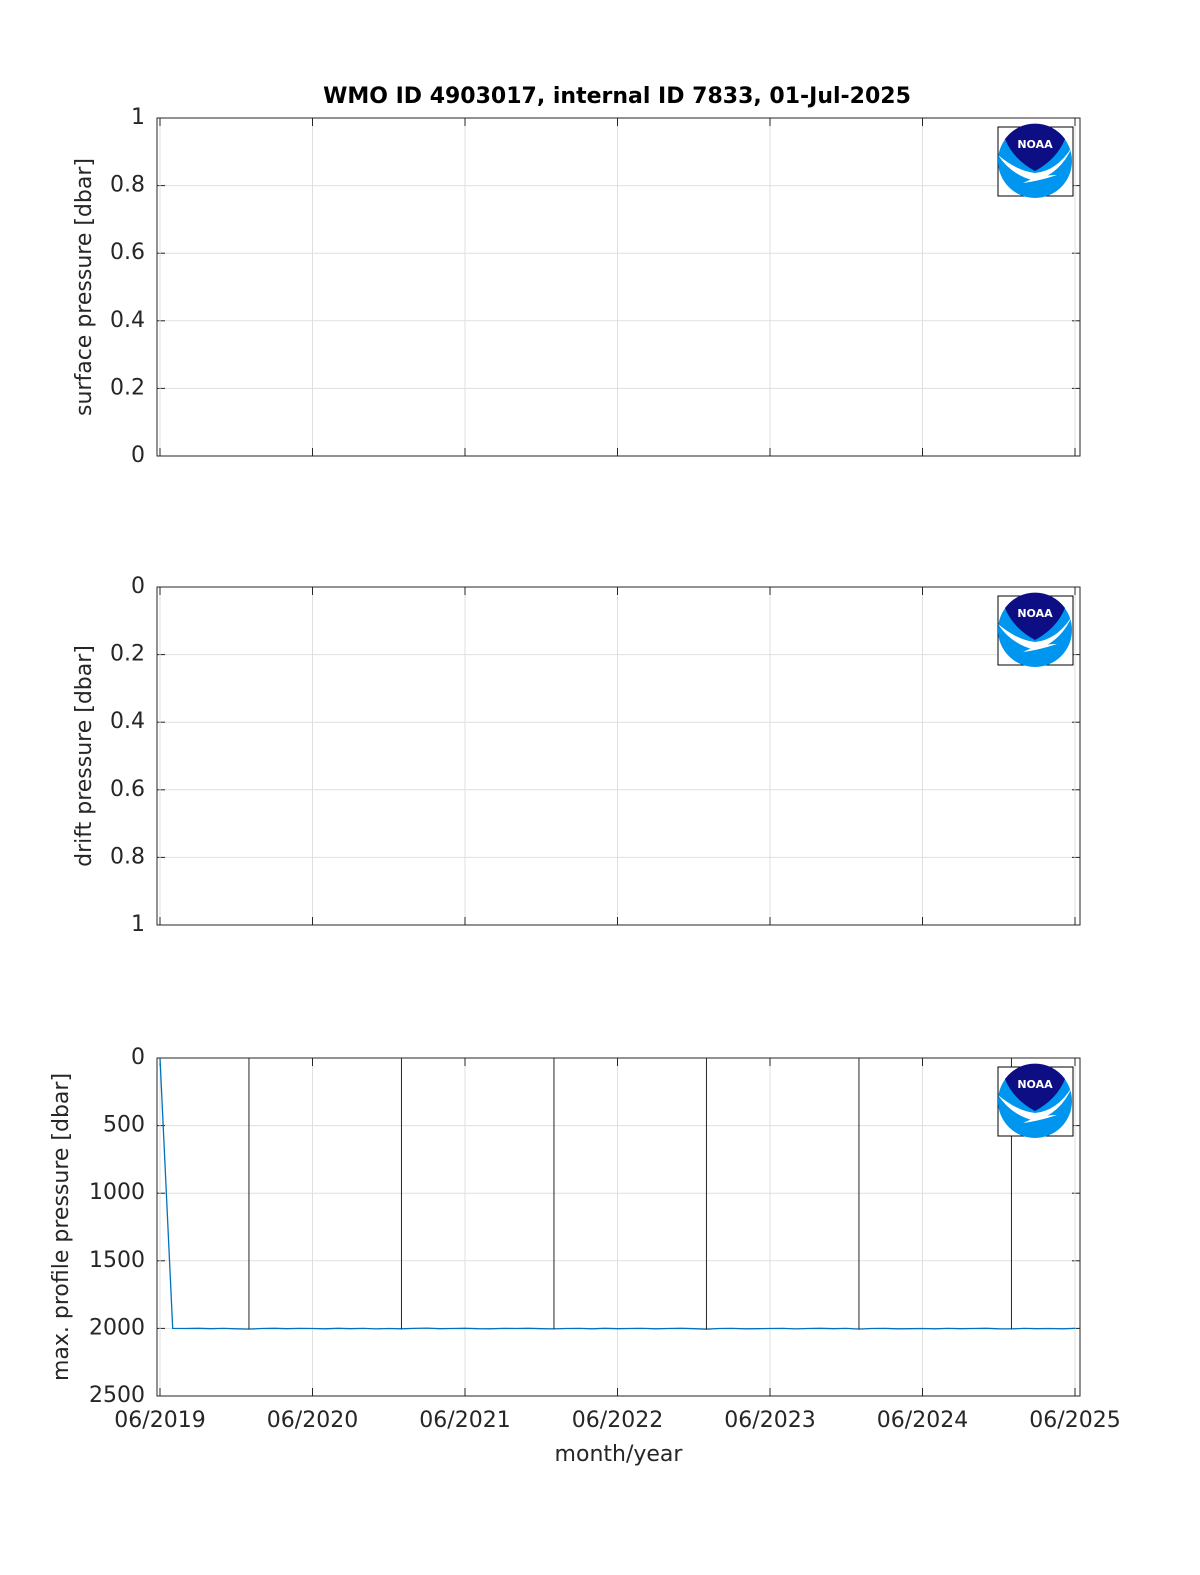 Image resolution: width=1200 pixels, height=1575 pixels. I want to click on x-tick-label: 06/2023, so click(769, 1420).